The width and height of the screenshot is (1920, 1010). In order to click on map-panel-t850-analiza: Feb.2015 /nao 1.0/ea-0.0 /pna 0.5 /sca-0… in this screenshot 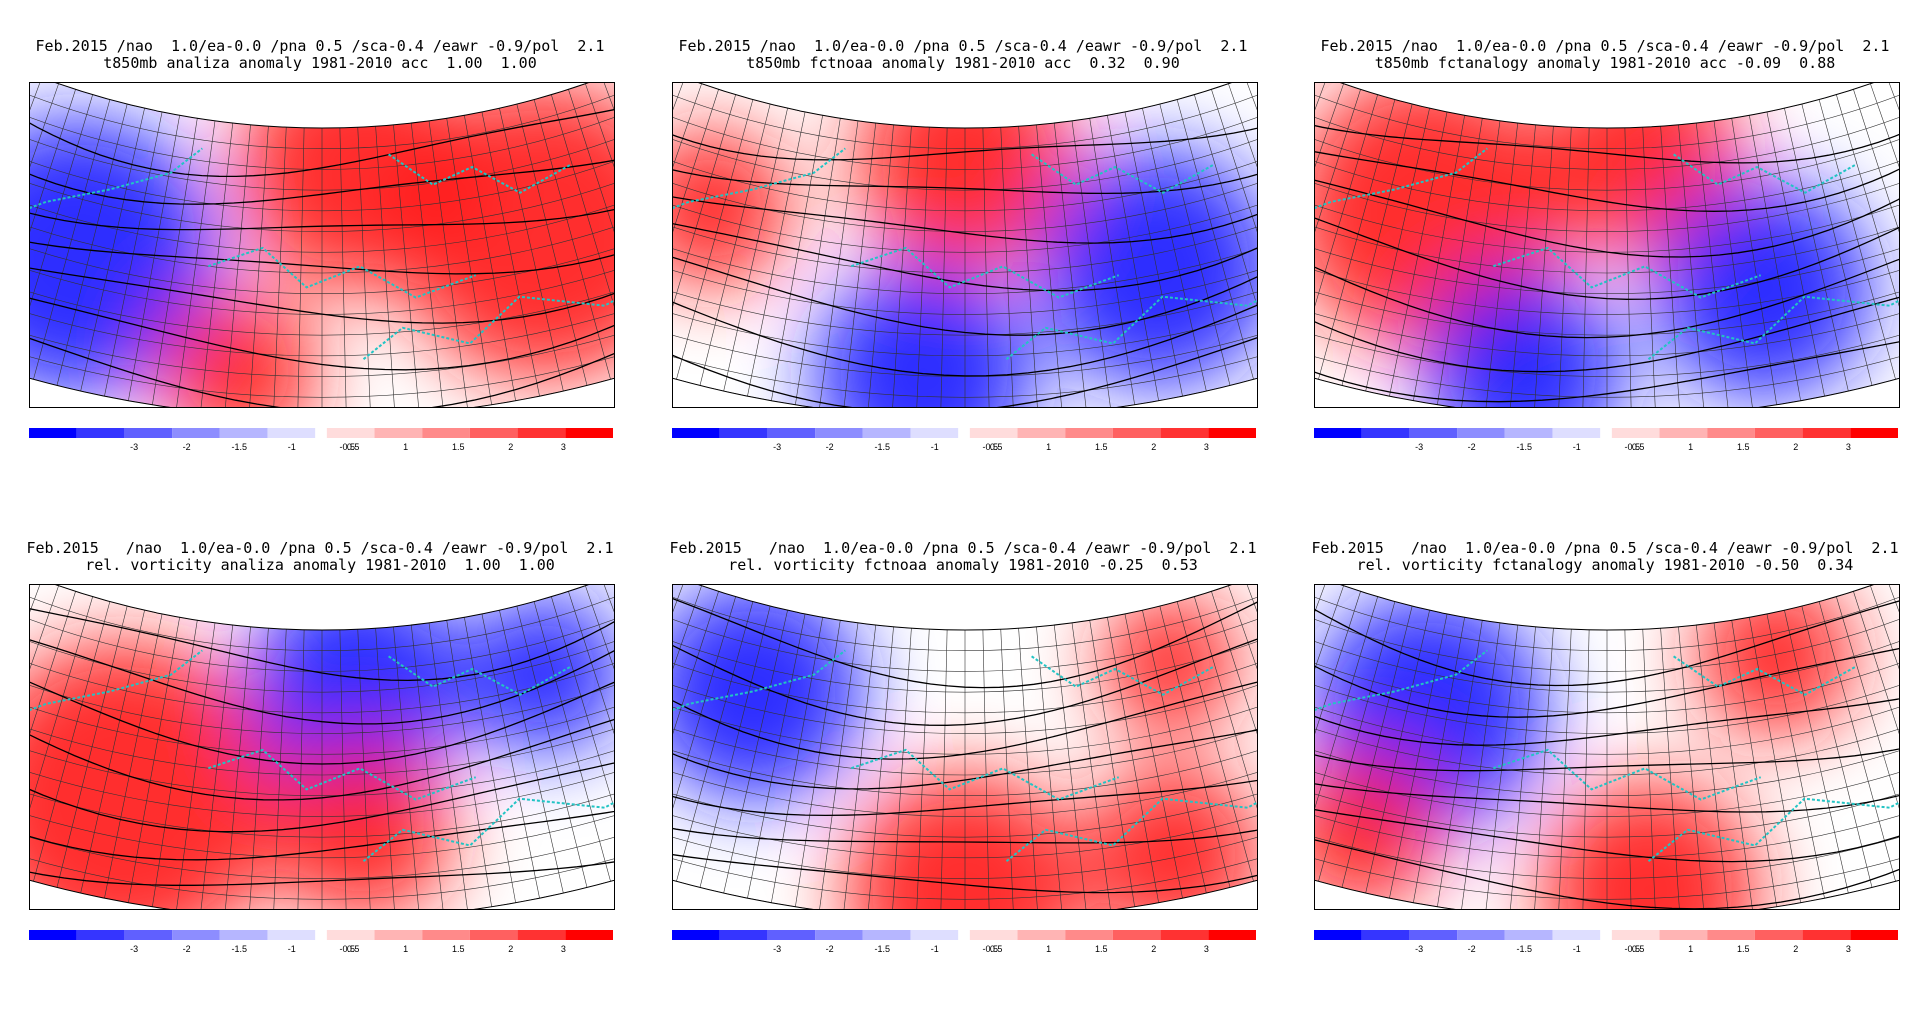, I will do `click(320, 273)`.